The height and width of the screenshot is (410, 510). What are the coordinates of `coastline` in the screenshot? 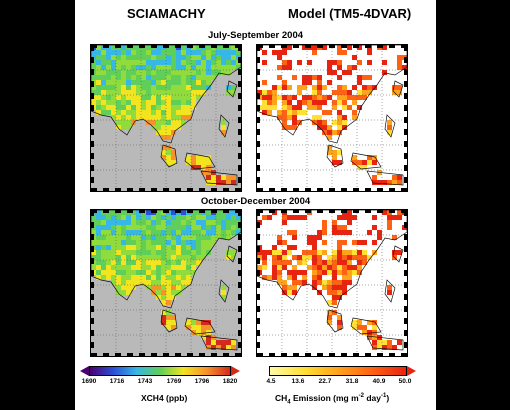 It's located at (332, 259).